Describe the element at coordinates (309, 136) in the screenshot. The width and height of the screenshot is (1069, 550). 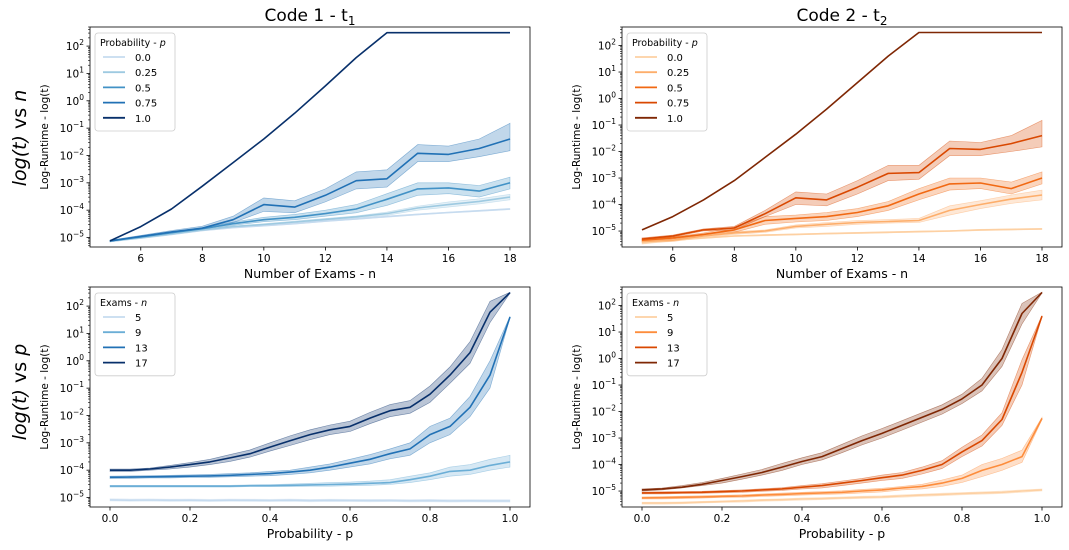
I see `series-line-1.0` at that location.